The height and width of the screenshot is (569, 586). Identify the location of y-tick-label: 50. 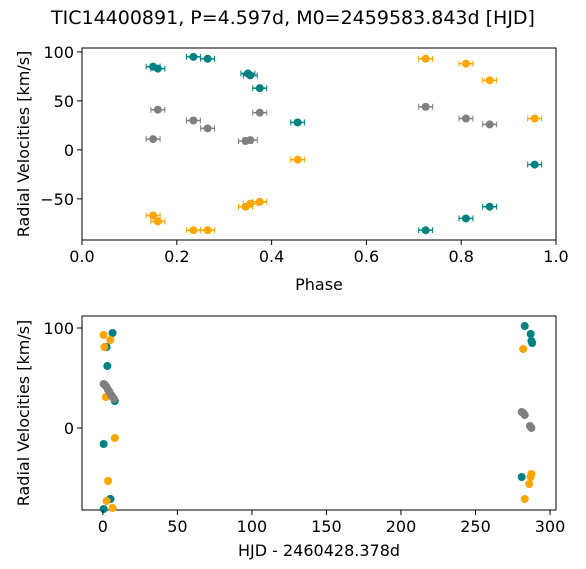
(64, 101).